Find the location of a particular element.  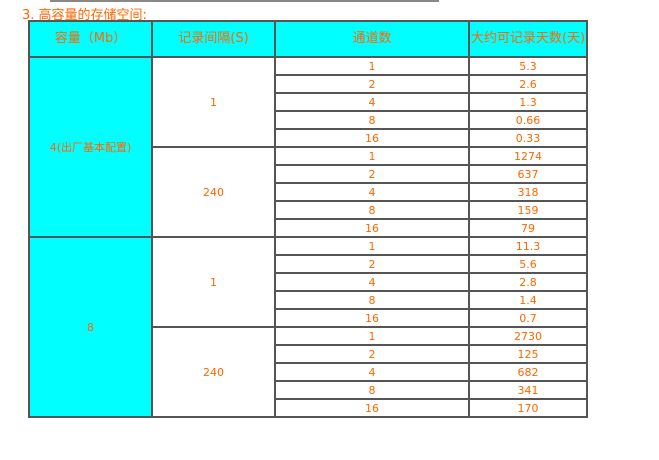

table-row: 8 341 is located at coordinates (308, 390).